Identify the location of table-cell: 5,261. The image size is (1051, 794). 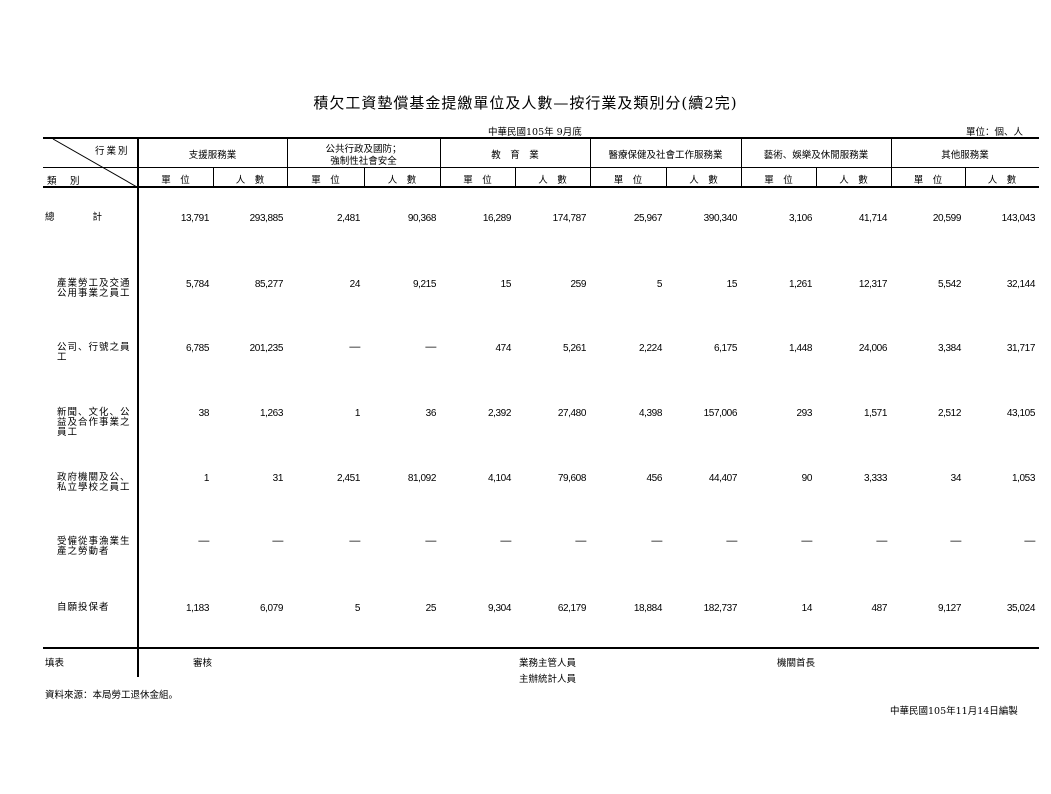
(574, 348).